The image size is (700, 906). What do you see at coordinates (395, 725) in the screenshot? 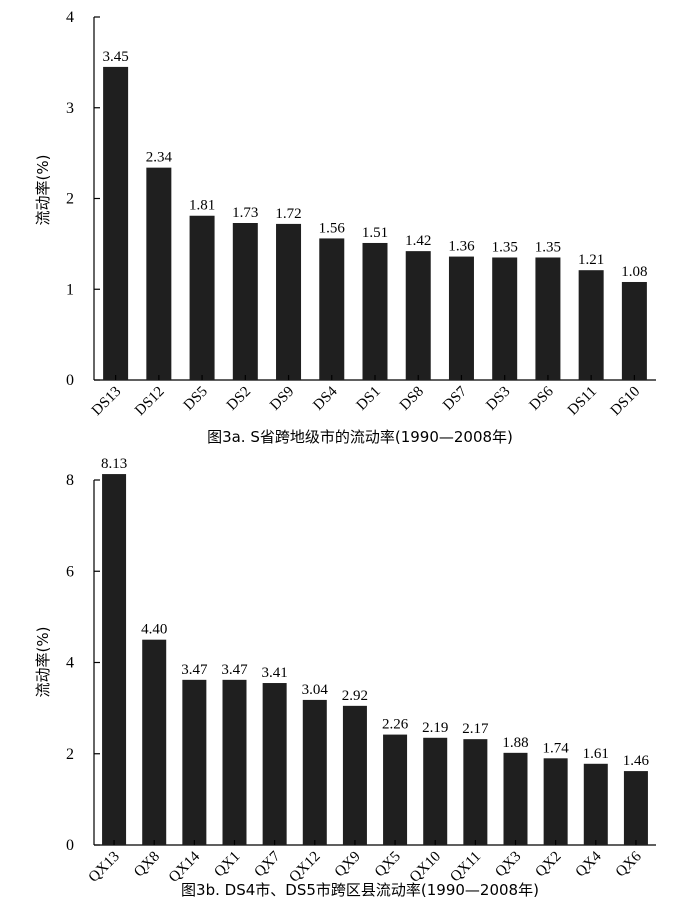
I see `data-label: 2.26` at bounding box center [395, 725].